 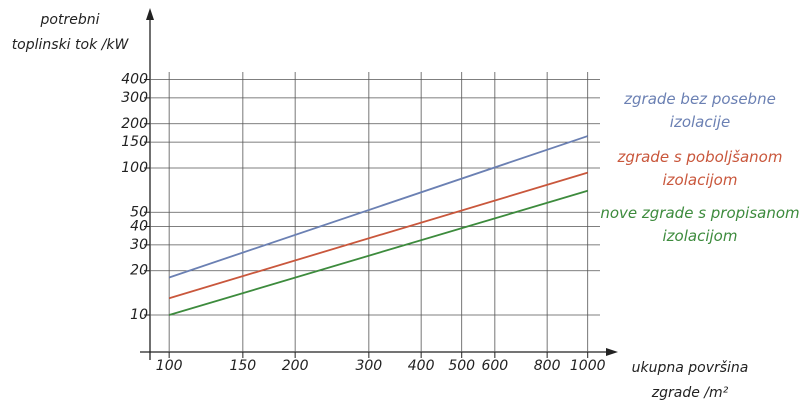 I want to click on y-tick-label: 10, so click(x=139, y=315).